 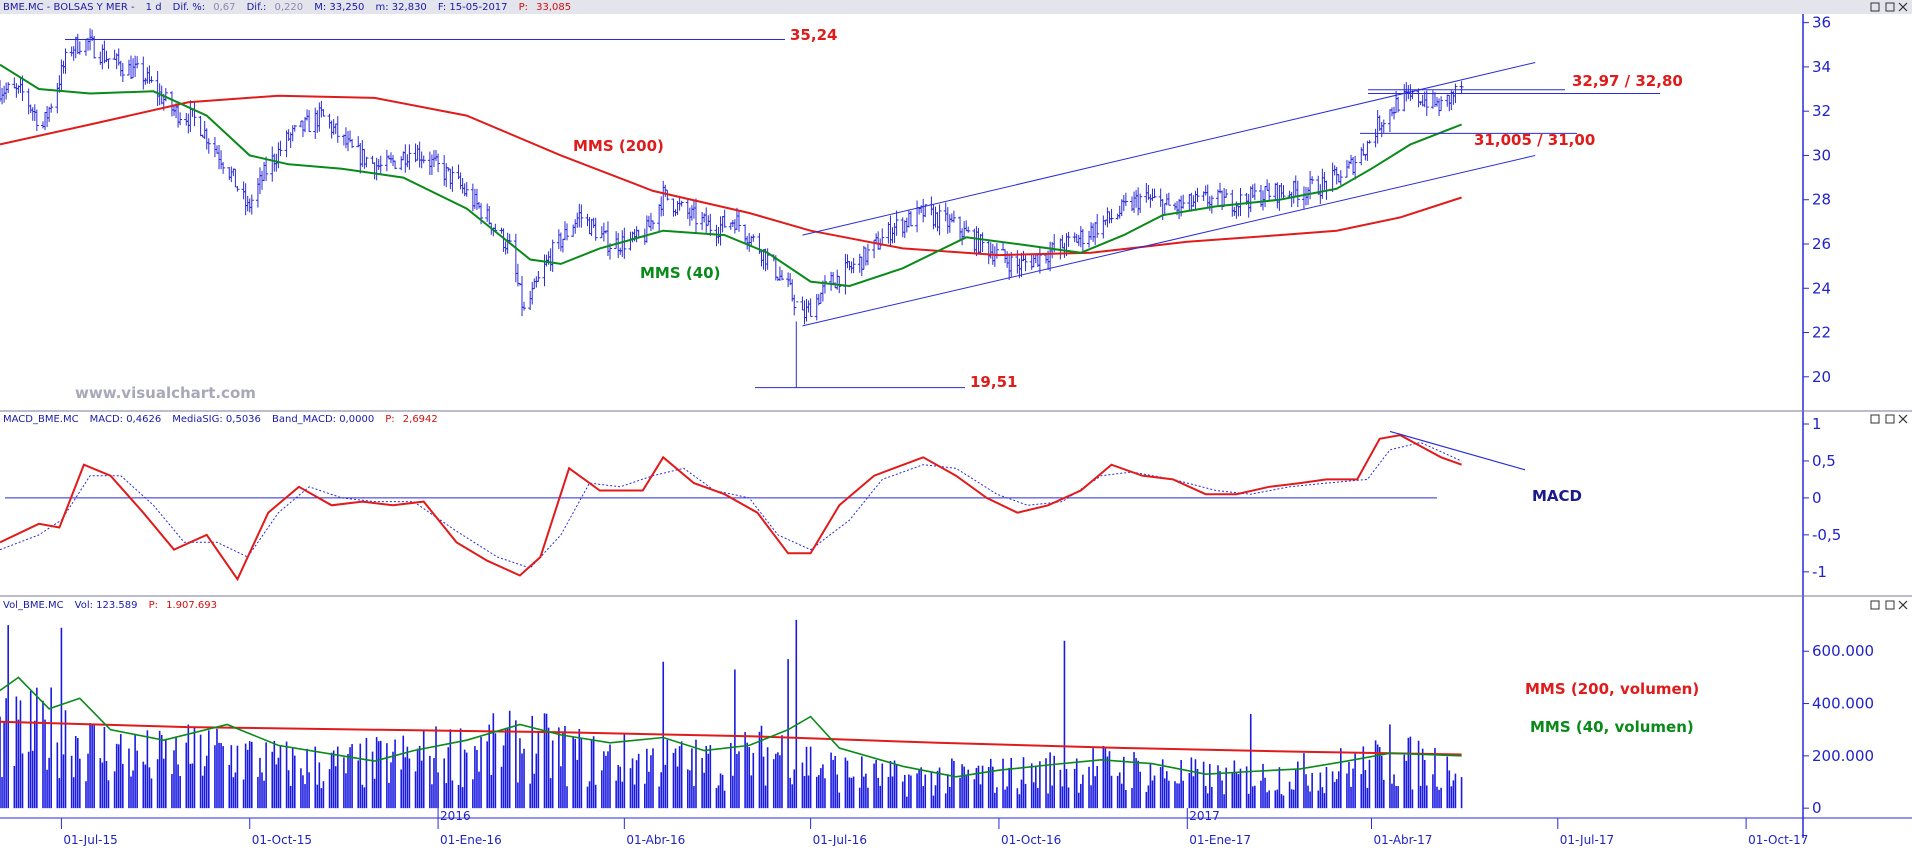 I want to click on x-tick-label: 01-Oct-15, so click(x=282, y=839).